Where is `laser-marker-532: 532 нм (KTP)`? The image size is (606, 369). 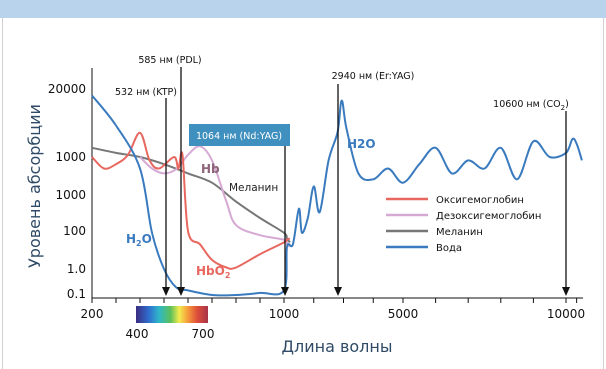
laser-marker-532: 532 нм (KTP) is located at coordinates (146, 191).